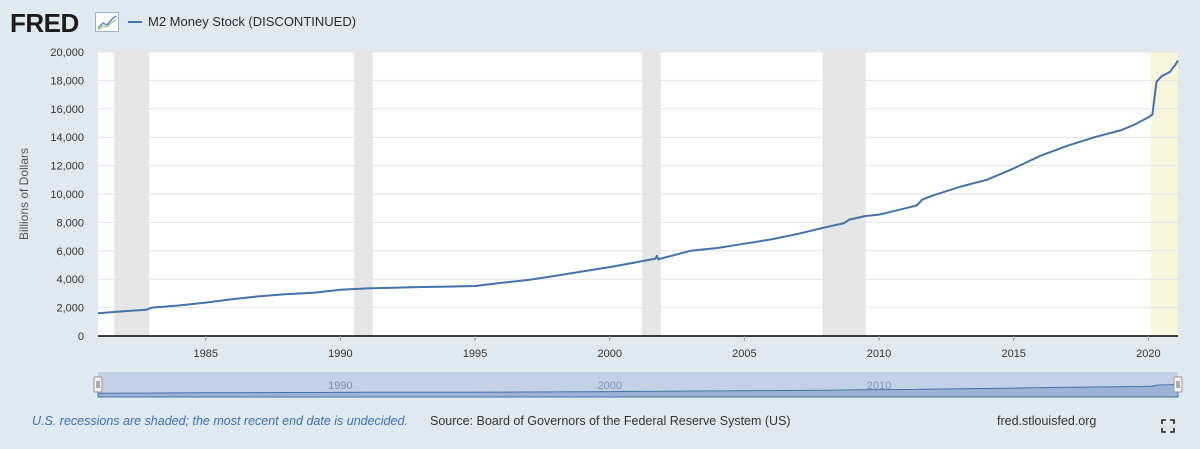 Image resolution: width=1200 pixels, height=449 pixels. Describe the element at coordinates (70, 223) in the screenshot. I see `y-tick-label: 8,000` at that location.